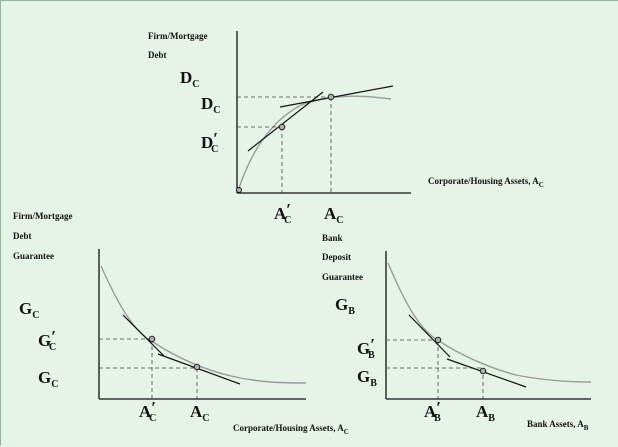  I want to click on right-point-high, so click(438, 340).